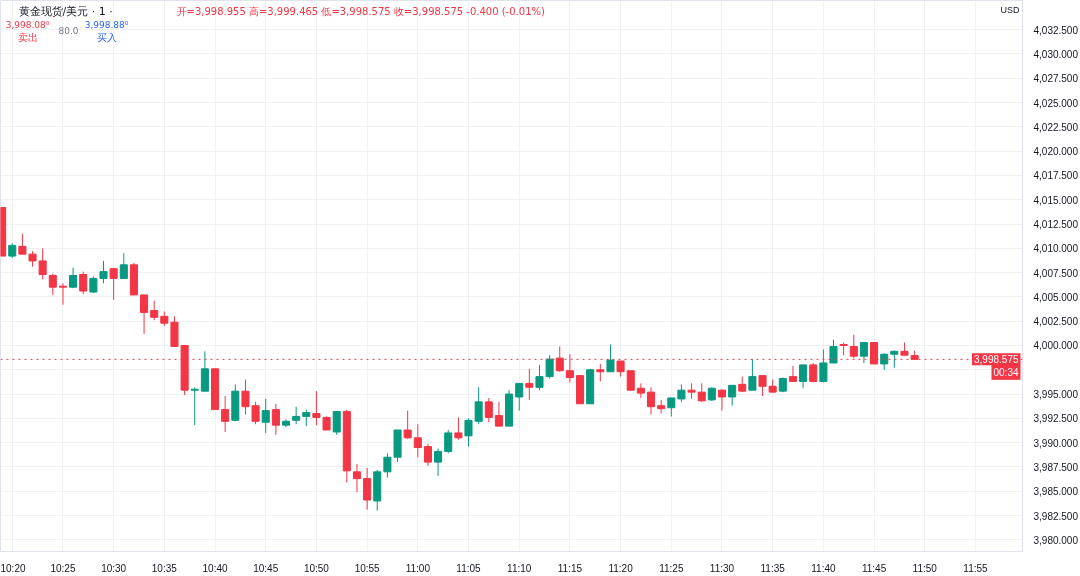  I want to click on y-tick-label: 3,992.500, so click(1056, 419).